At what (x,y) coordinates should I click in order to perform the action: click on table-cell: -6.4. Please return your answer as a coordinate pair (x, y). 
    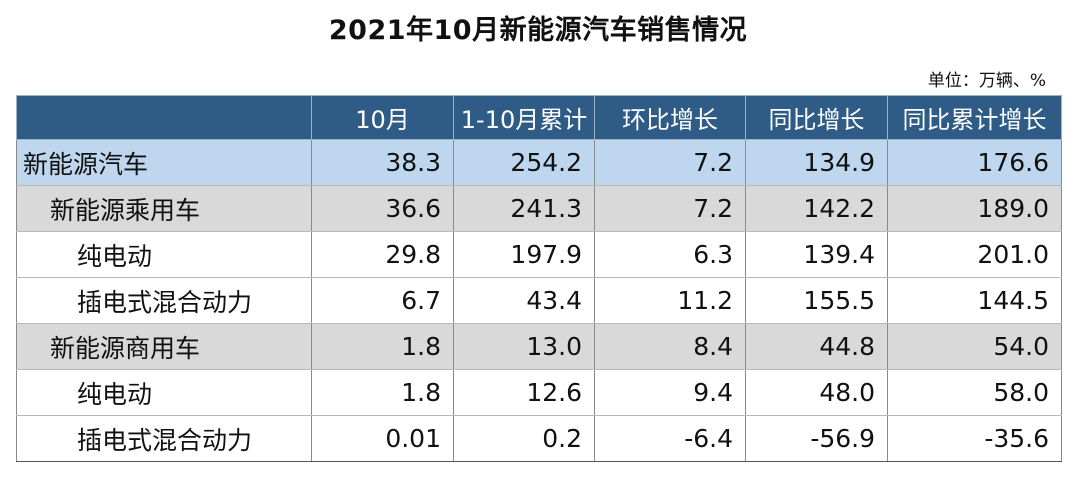
    Looking at the image, I should click on (670, 438).